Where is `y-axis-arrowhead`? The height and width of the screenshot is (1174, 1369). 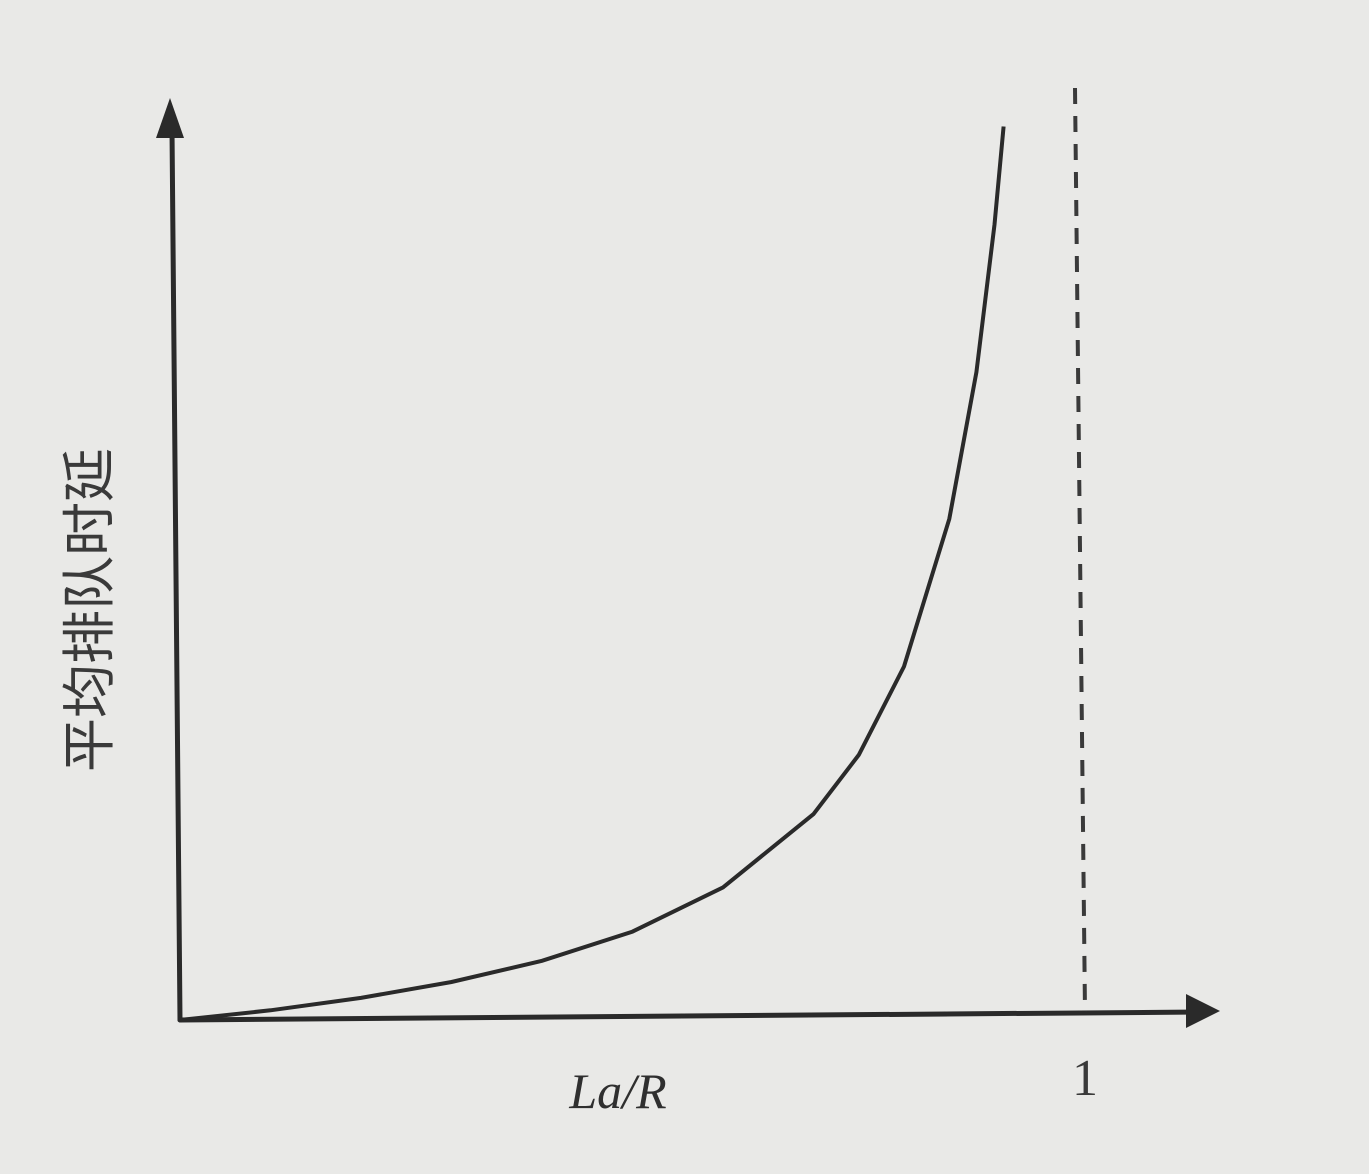
y-axis-arrowhead is located at coordinates (170, 118).